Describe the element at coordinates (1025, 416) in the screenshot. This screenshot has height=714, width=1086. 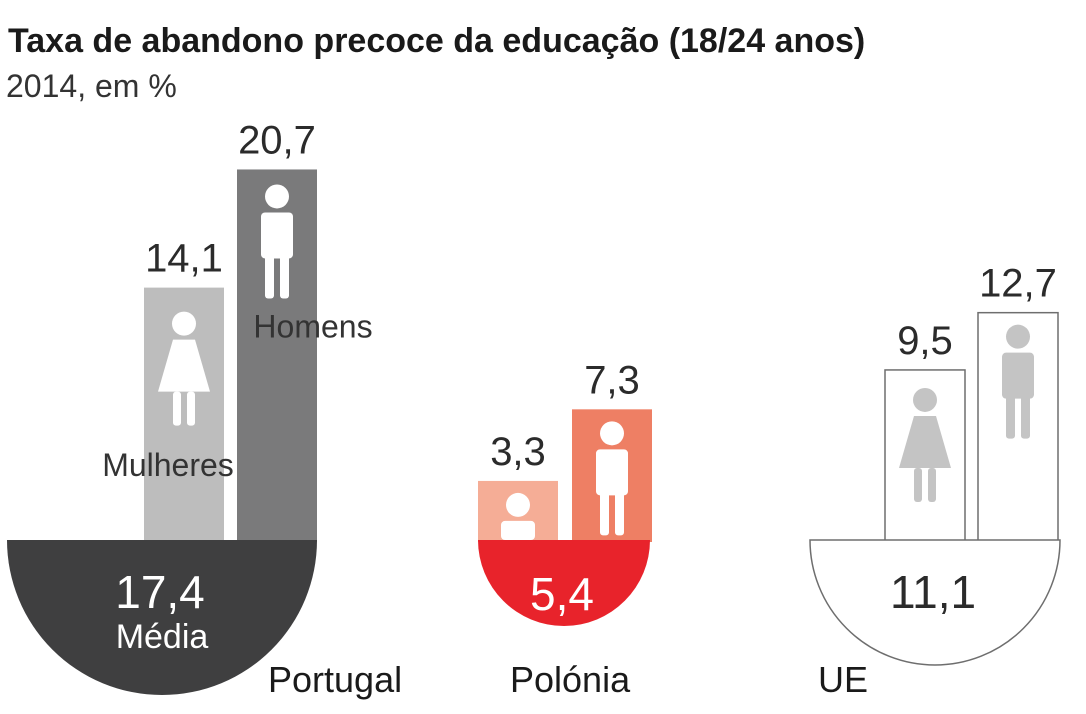
I see `male-icon-2-leg-right` at that location.